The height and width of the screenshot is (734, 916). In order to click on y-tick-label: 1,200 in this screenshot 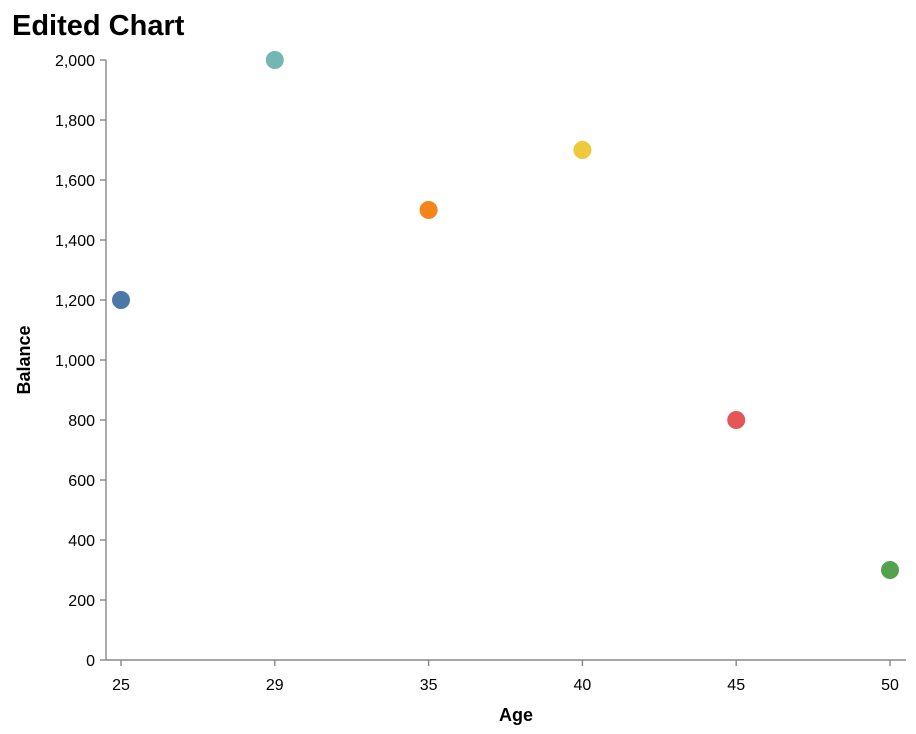, I will do `click(75, 301)`.